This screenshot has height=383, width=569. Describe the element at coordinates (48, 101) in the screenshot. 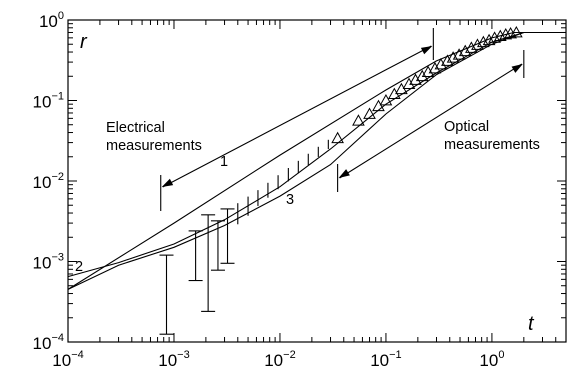

I see `y-tick-label: 10⁻¹` at that location.